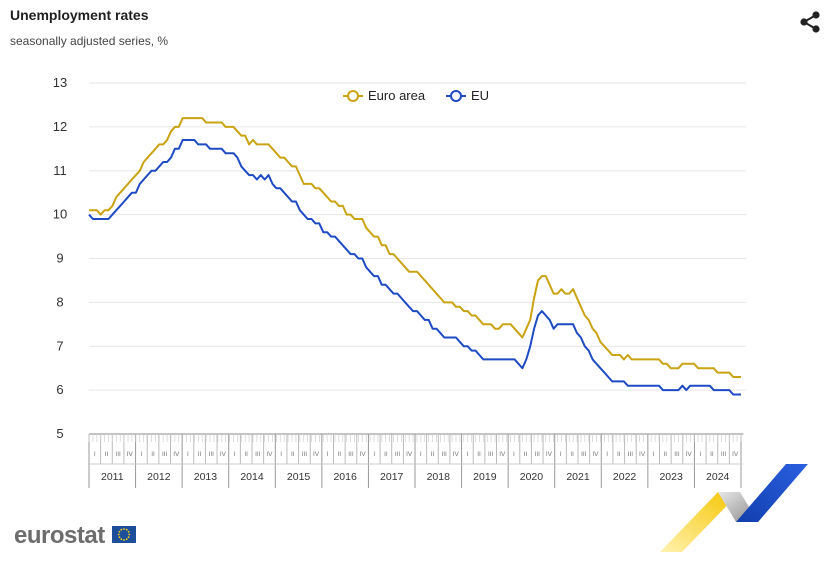 This screenshot has height=566, width=828. I want to click on y-tick-label: 13, so click(60, 82).